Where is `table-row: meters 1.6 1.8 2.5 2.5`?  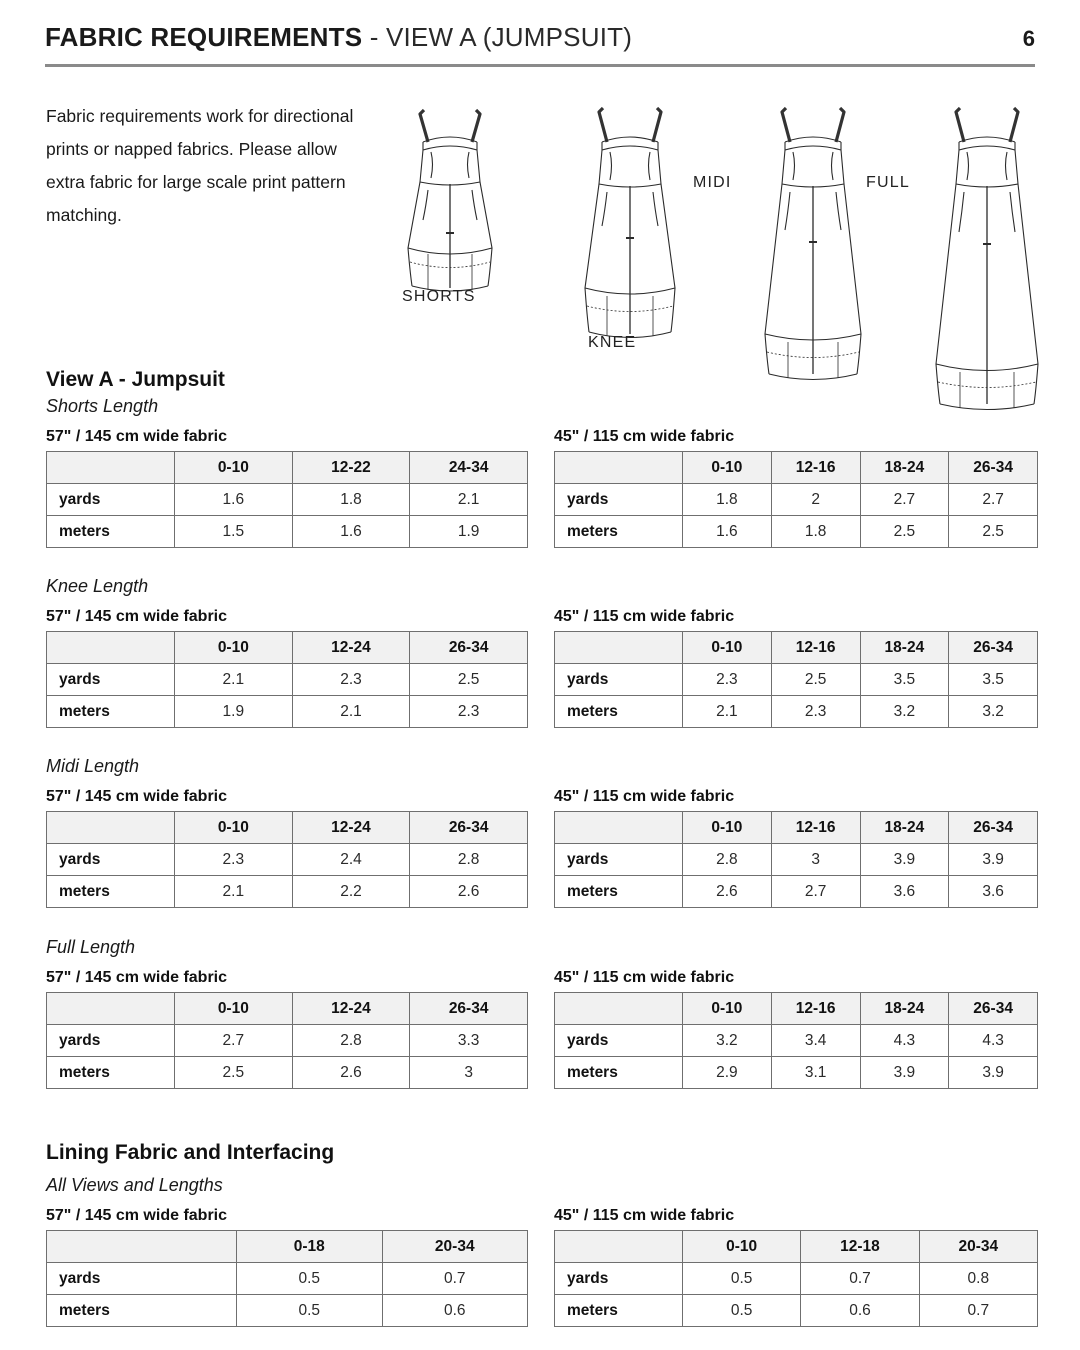
table-row: meters 1.6 1.8 2.5 2.5 is located at coordinates (796, 531).